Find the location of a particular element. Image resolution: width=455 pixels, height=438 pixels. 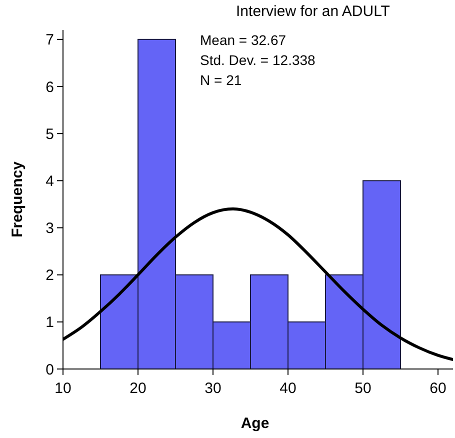

annotation: Mean = 32.67 is located at coordinates (243, 40).